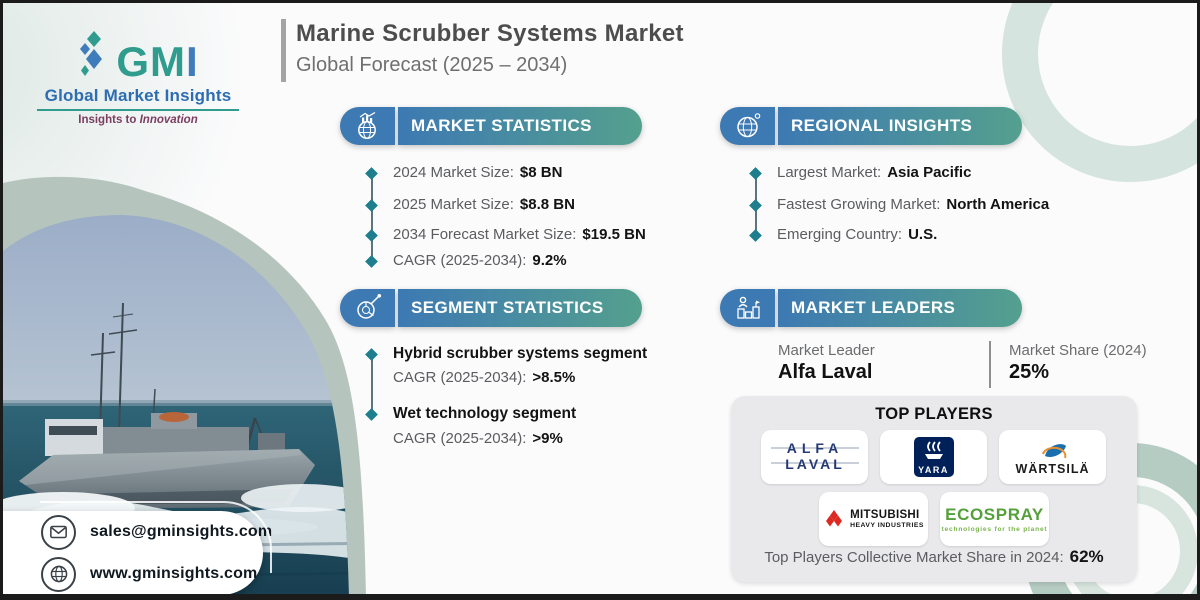  I want to click on mitsubishi-subtext: HEAVY INDUSTRIES, so click(887, 525).